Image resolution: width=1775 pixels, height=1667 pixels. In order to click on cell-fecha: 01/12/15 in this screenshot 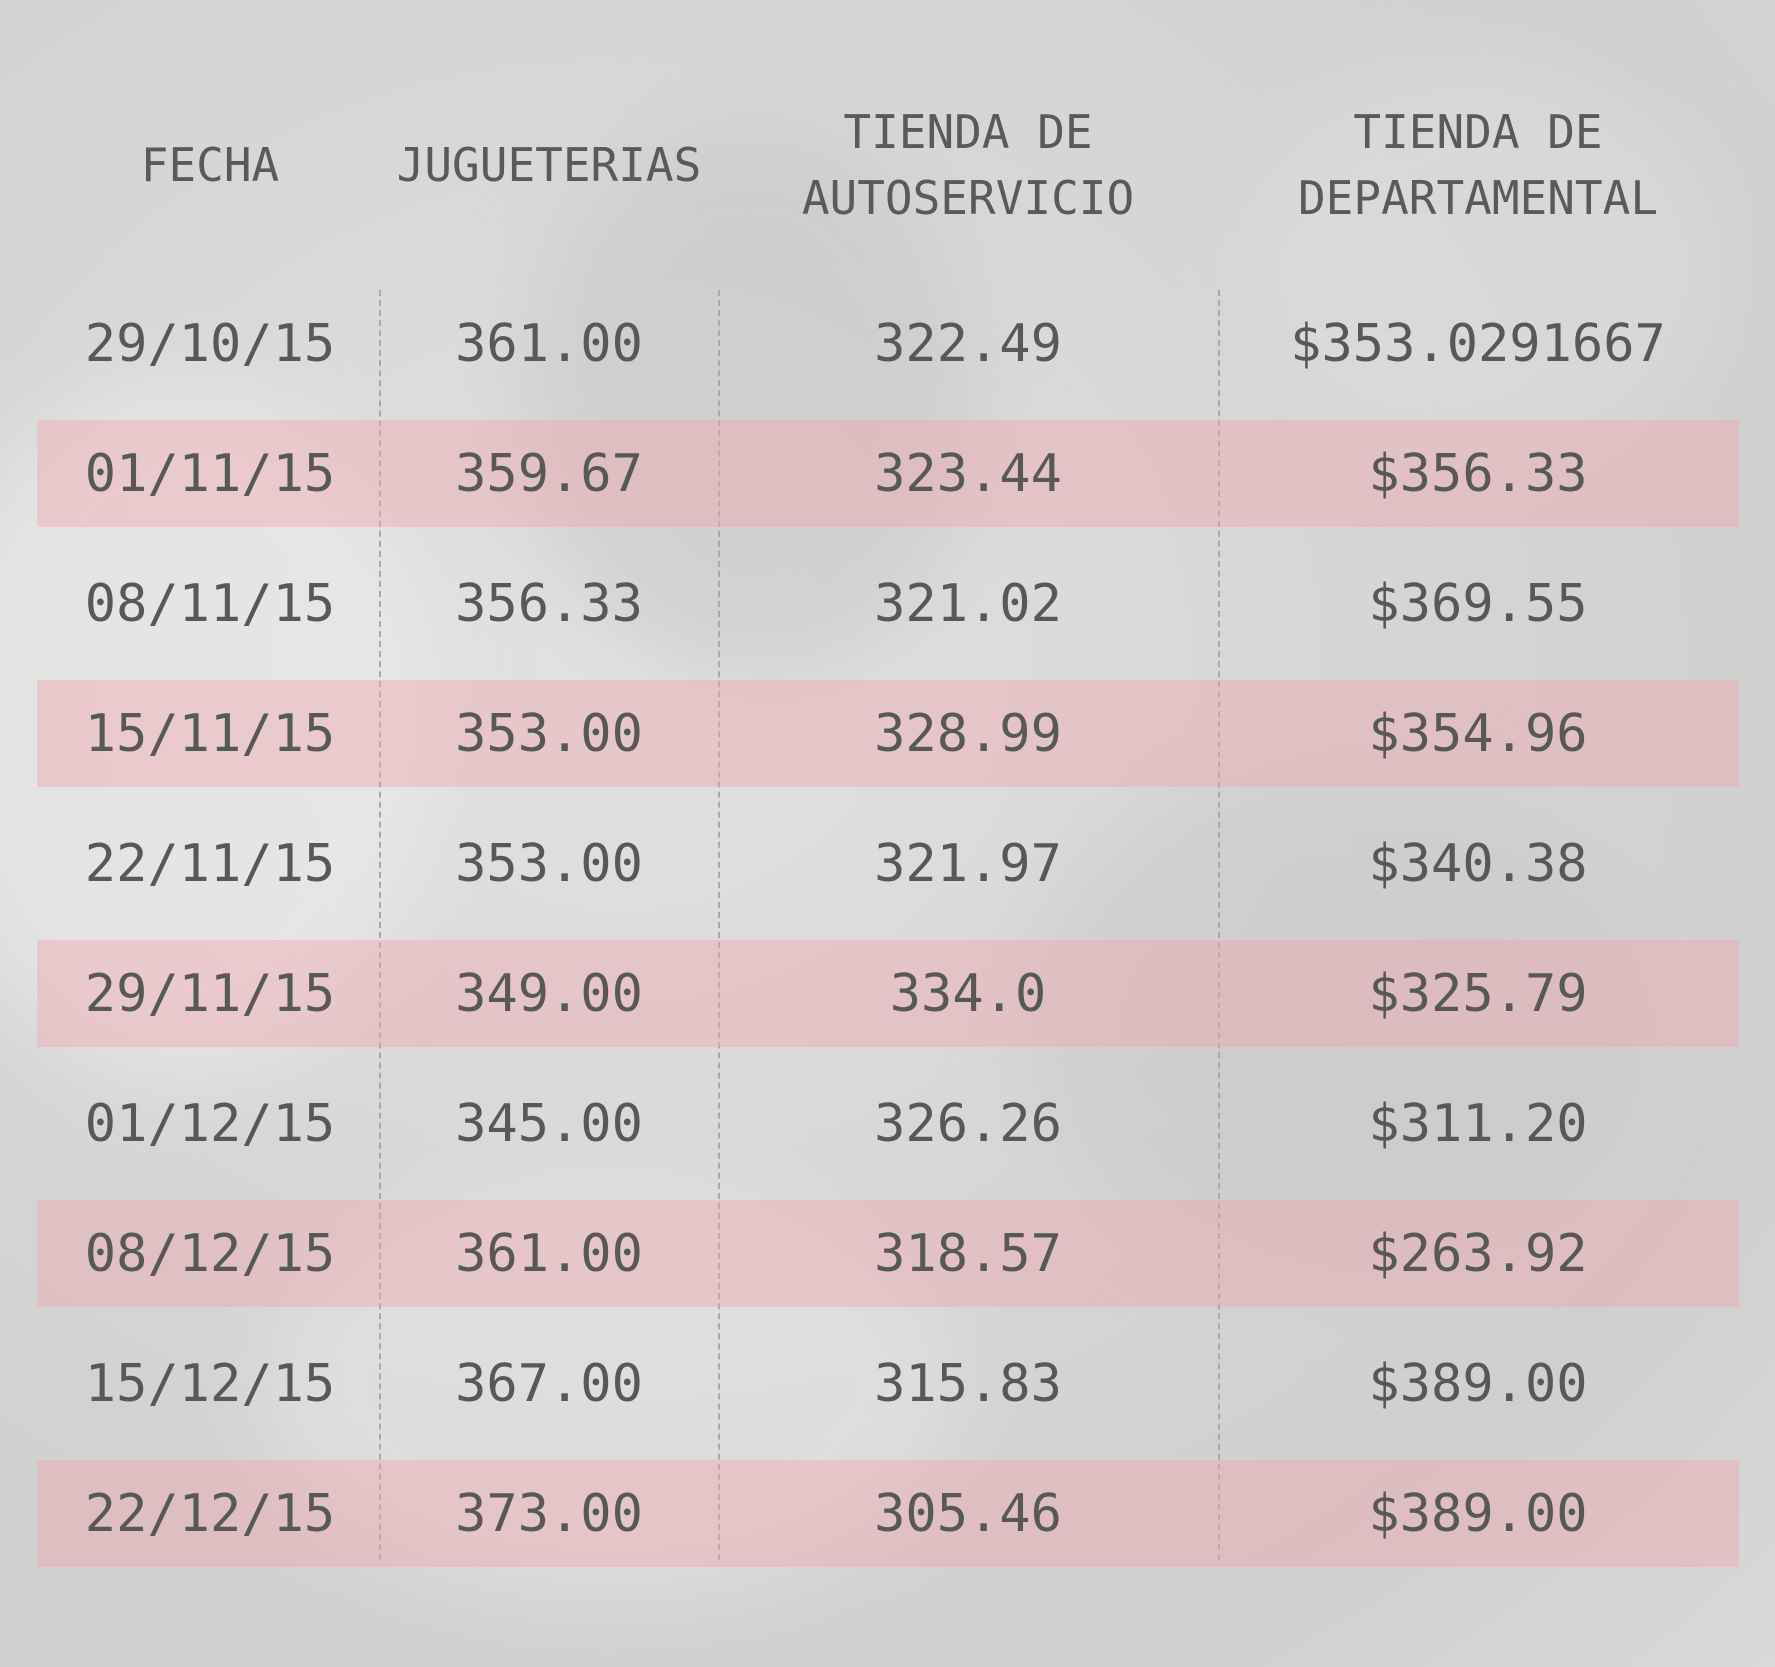, I will do `click(210, 1123)`.